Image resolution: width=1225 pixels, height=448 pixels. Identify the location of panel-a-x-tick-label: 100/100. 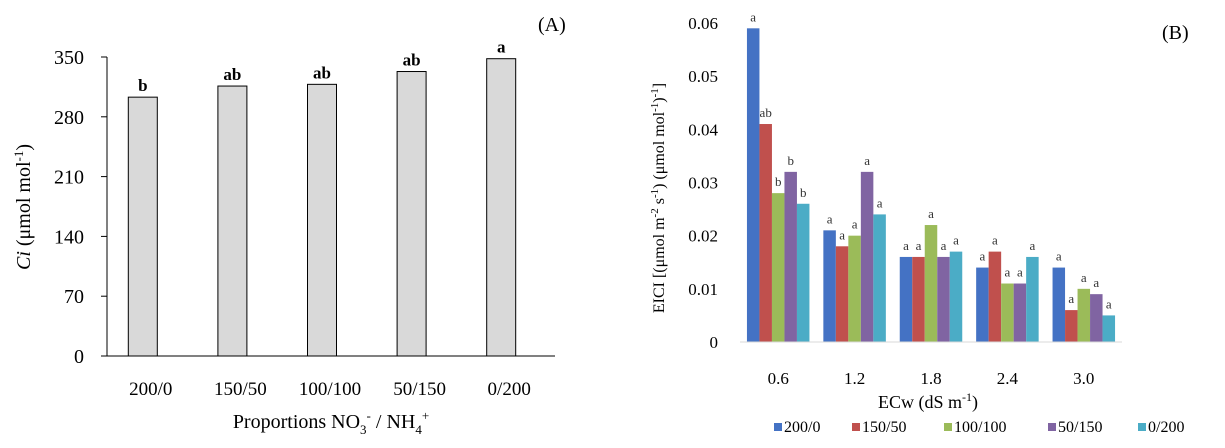
(330, 389).